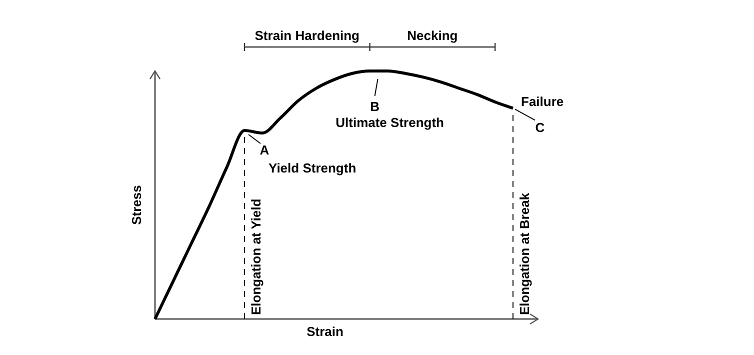 The width and height of the screenshot is (754, 355). What do you see at coordinates (432, 35) in the screenshot?
I see `text: Necking` at bounding box center [432, 35].